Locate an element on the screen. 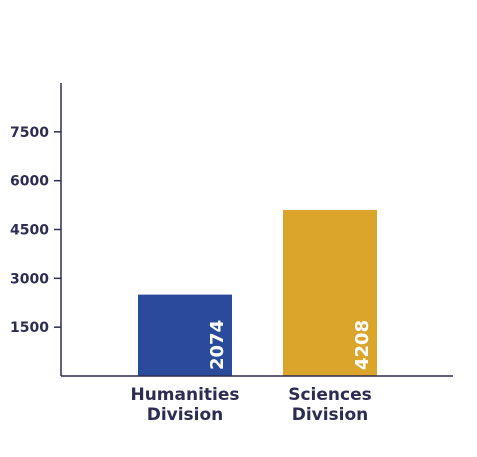  y-tick-label: 7500 is located at coordinates (29, 133).